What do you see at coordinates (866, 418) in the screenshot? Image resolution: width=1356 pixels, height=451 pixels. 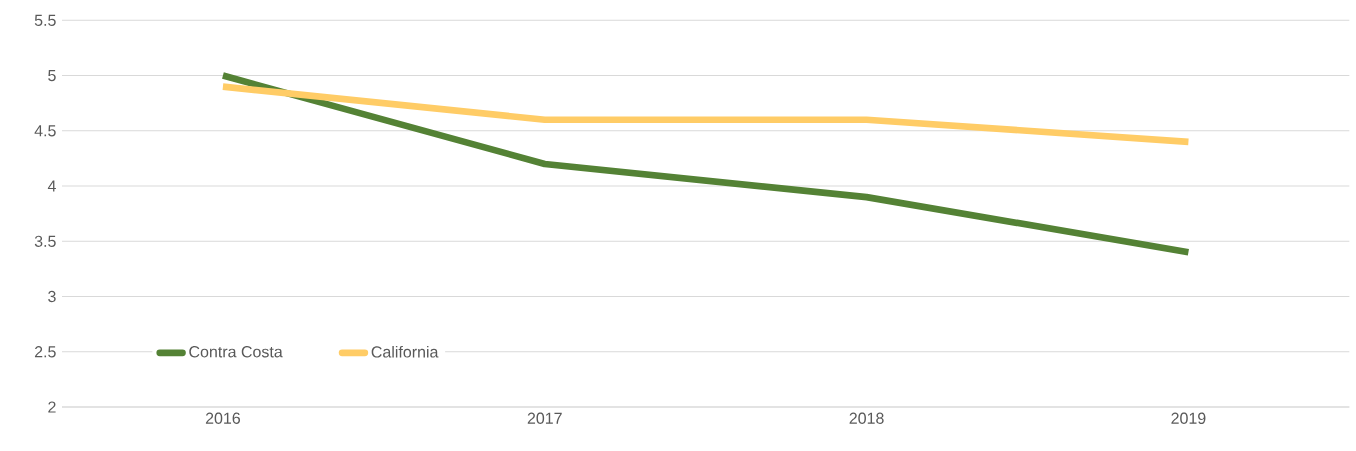 I see `x-tick-label: 2018` at bounding box center [866, 418].